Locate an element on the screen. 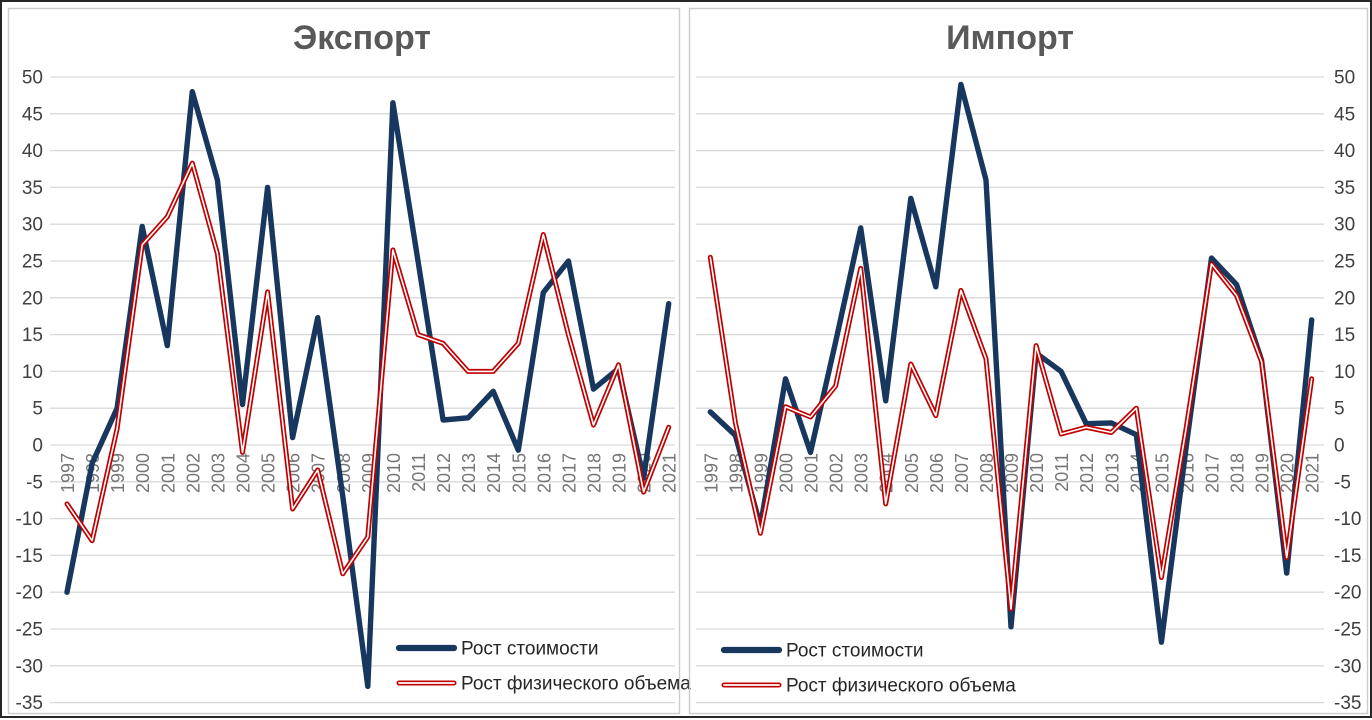  chart-title: Импорт is located at coordinates (1010, 38).